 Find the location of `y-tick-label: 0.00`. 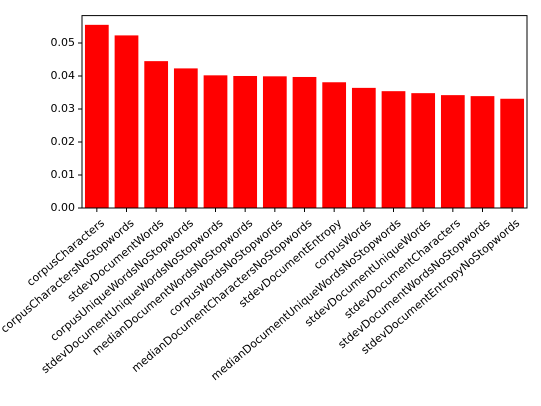

y-tick-label: 0.00 is located at coordinates (63, 207).